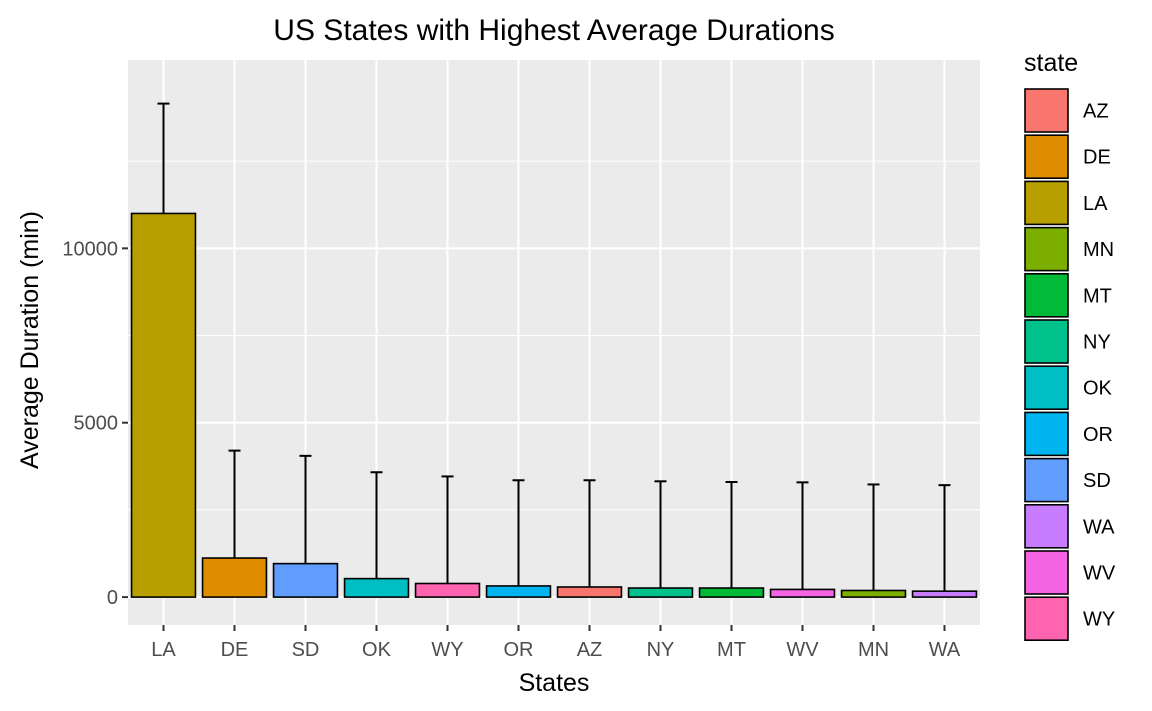 The image size is (1152, 711). What do you see at coordinates (519, 650) in the screenshot?
I see `x-tick-label-or: OR` at bounding box center [519, 650].